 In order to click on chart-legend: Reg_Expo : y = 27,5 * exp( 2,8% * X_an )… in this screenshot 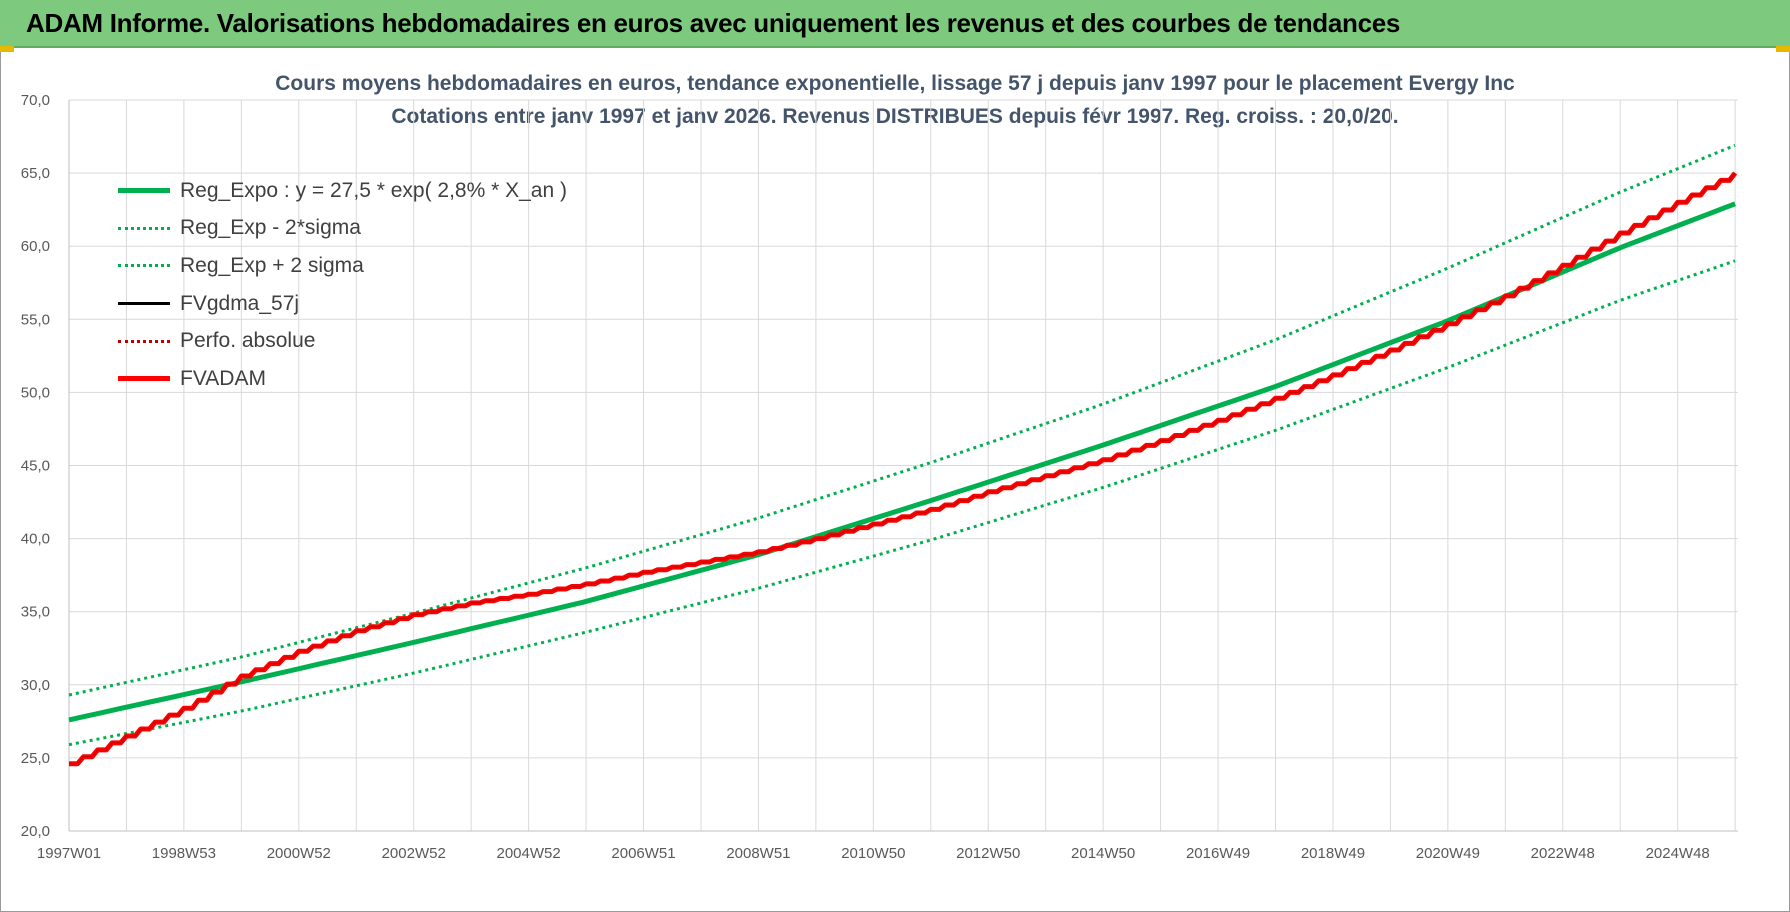, I will do `click(342, 285)`.